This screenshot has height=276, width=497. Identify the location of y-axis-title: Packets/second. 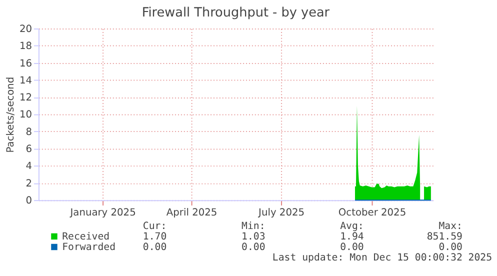
(11, 114).